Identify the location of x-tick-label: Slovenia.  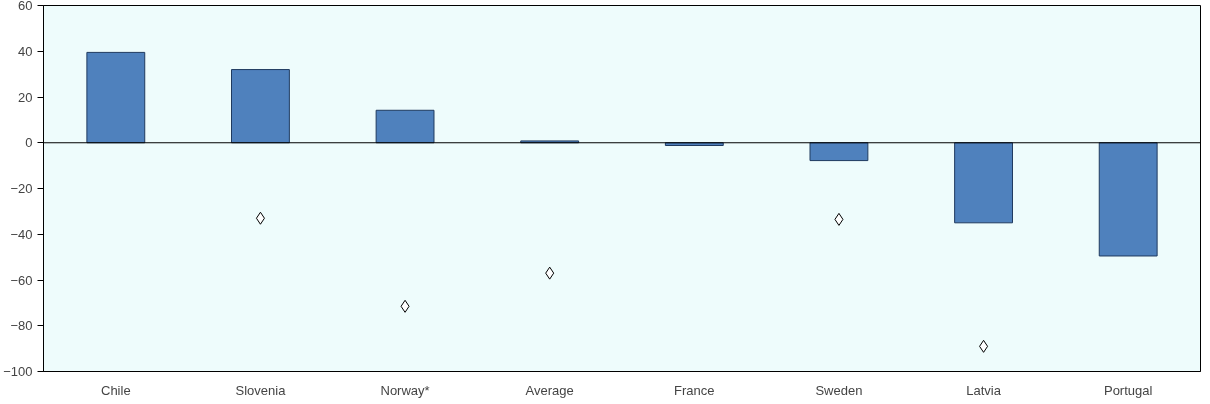
(261, 390).